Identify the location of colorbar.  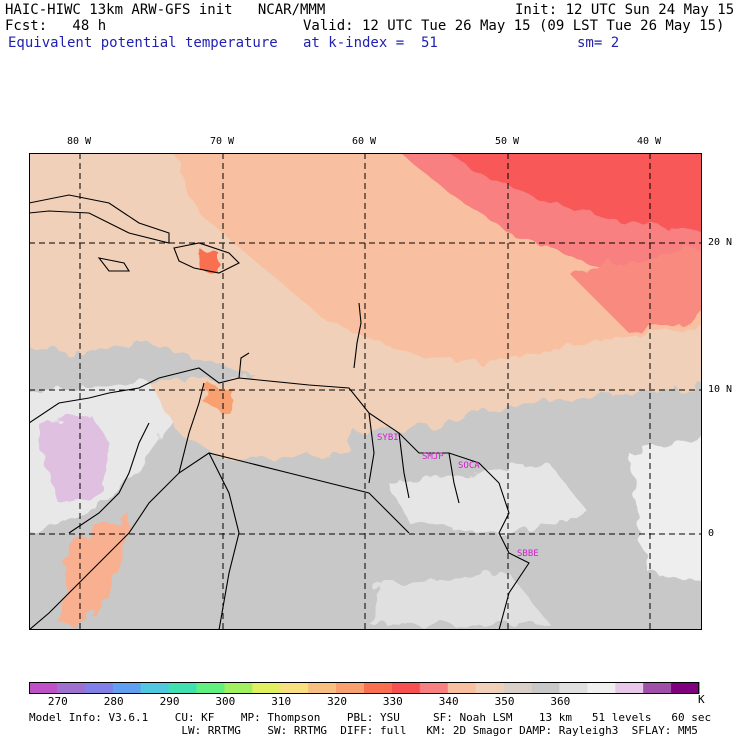
(364, 688).